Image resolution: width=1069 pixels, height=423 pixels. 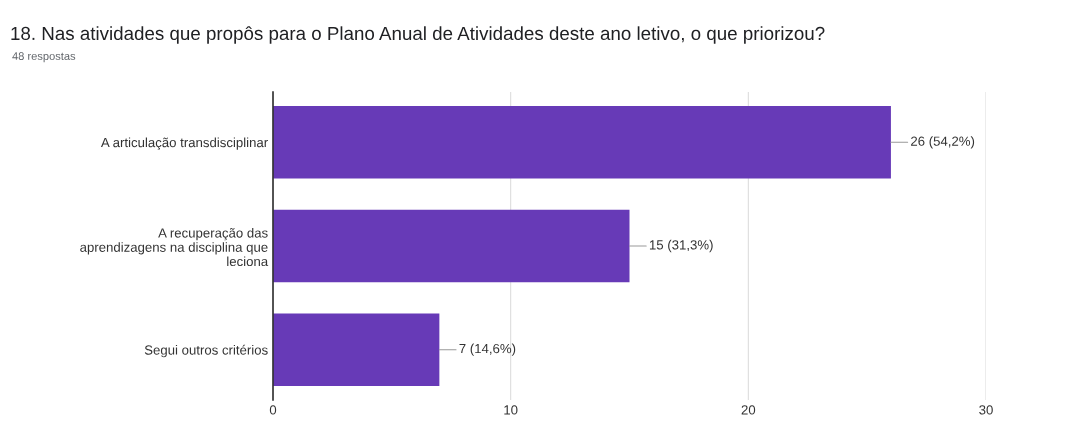 I want to click on y-tick-label: A recuperação das aprendizagens na disciplina que leciona, so click(x=174, y=247).